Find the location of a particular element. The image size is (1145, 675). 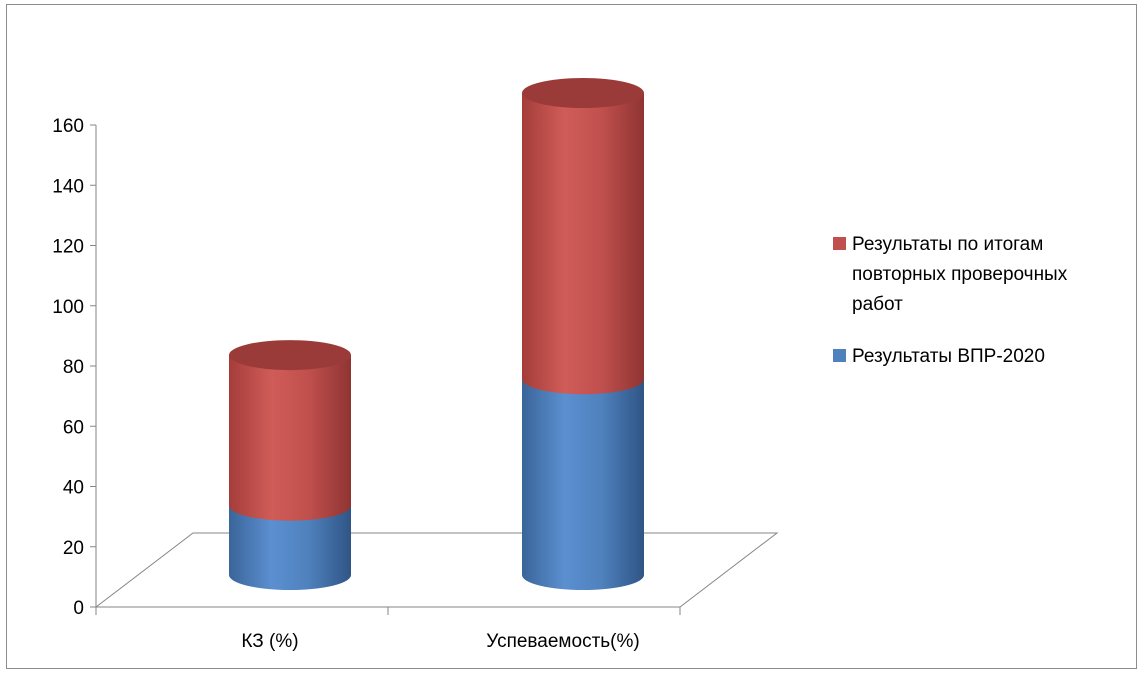

legend-label-0: работ is located at coordinates (877, 304).